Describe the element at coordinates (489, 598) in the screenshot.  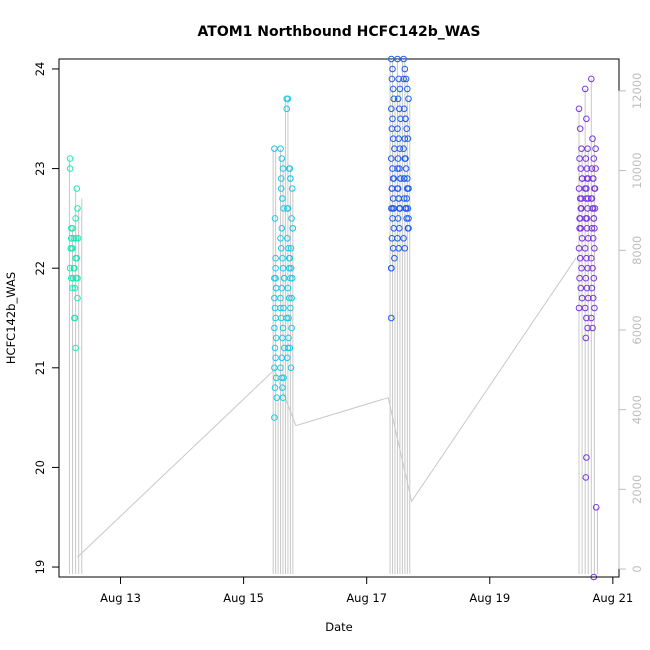
I see `x-tick-label: Aug 19` at that location.